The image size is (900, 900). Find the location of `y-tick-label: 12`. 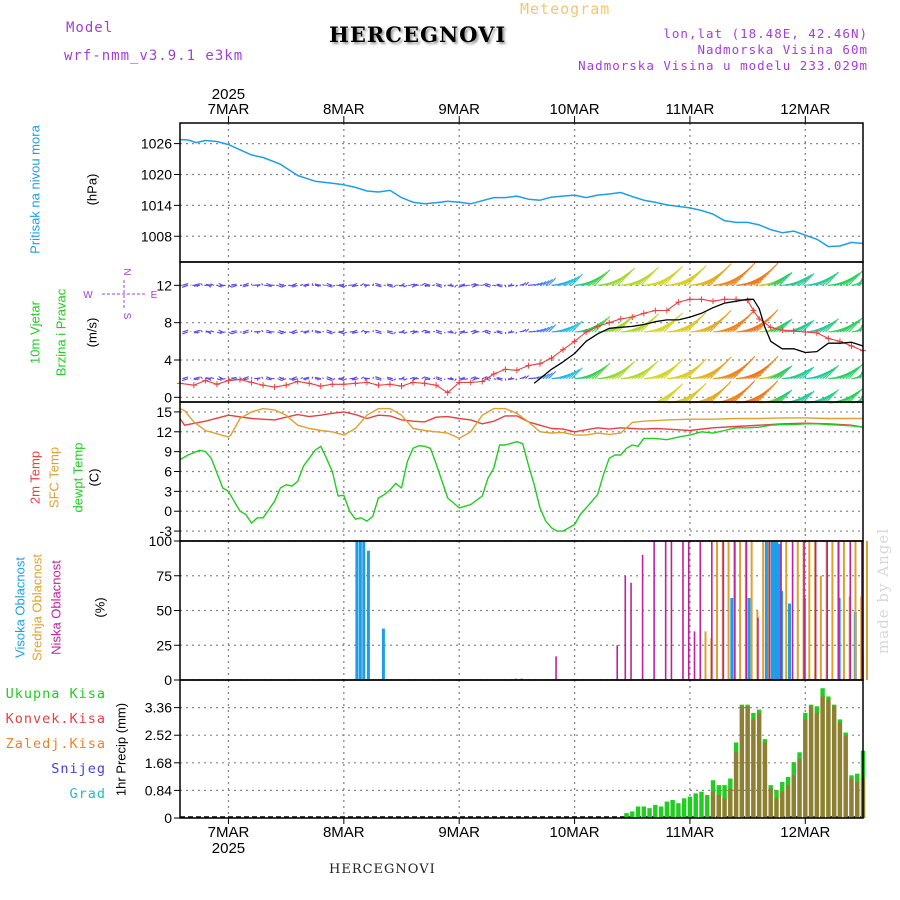

y-tick-label: 12 is located at coordinates (164, 285).